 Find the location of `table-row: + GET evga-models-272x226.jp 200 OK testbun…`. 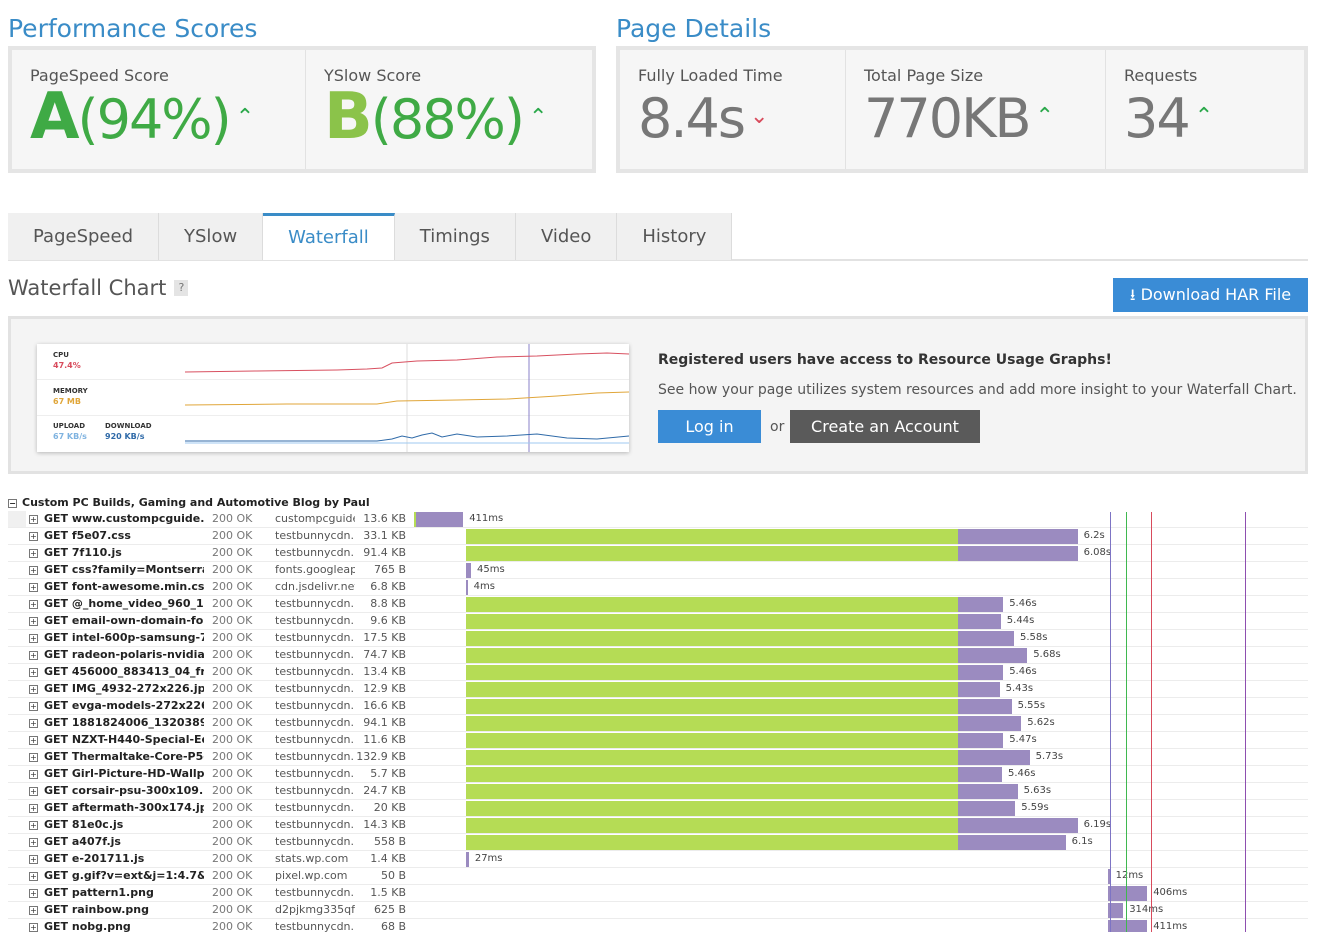

table-row: + GET evga-models-272x226.jp 200 OK testbun… is located at coordinates (658, 706).